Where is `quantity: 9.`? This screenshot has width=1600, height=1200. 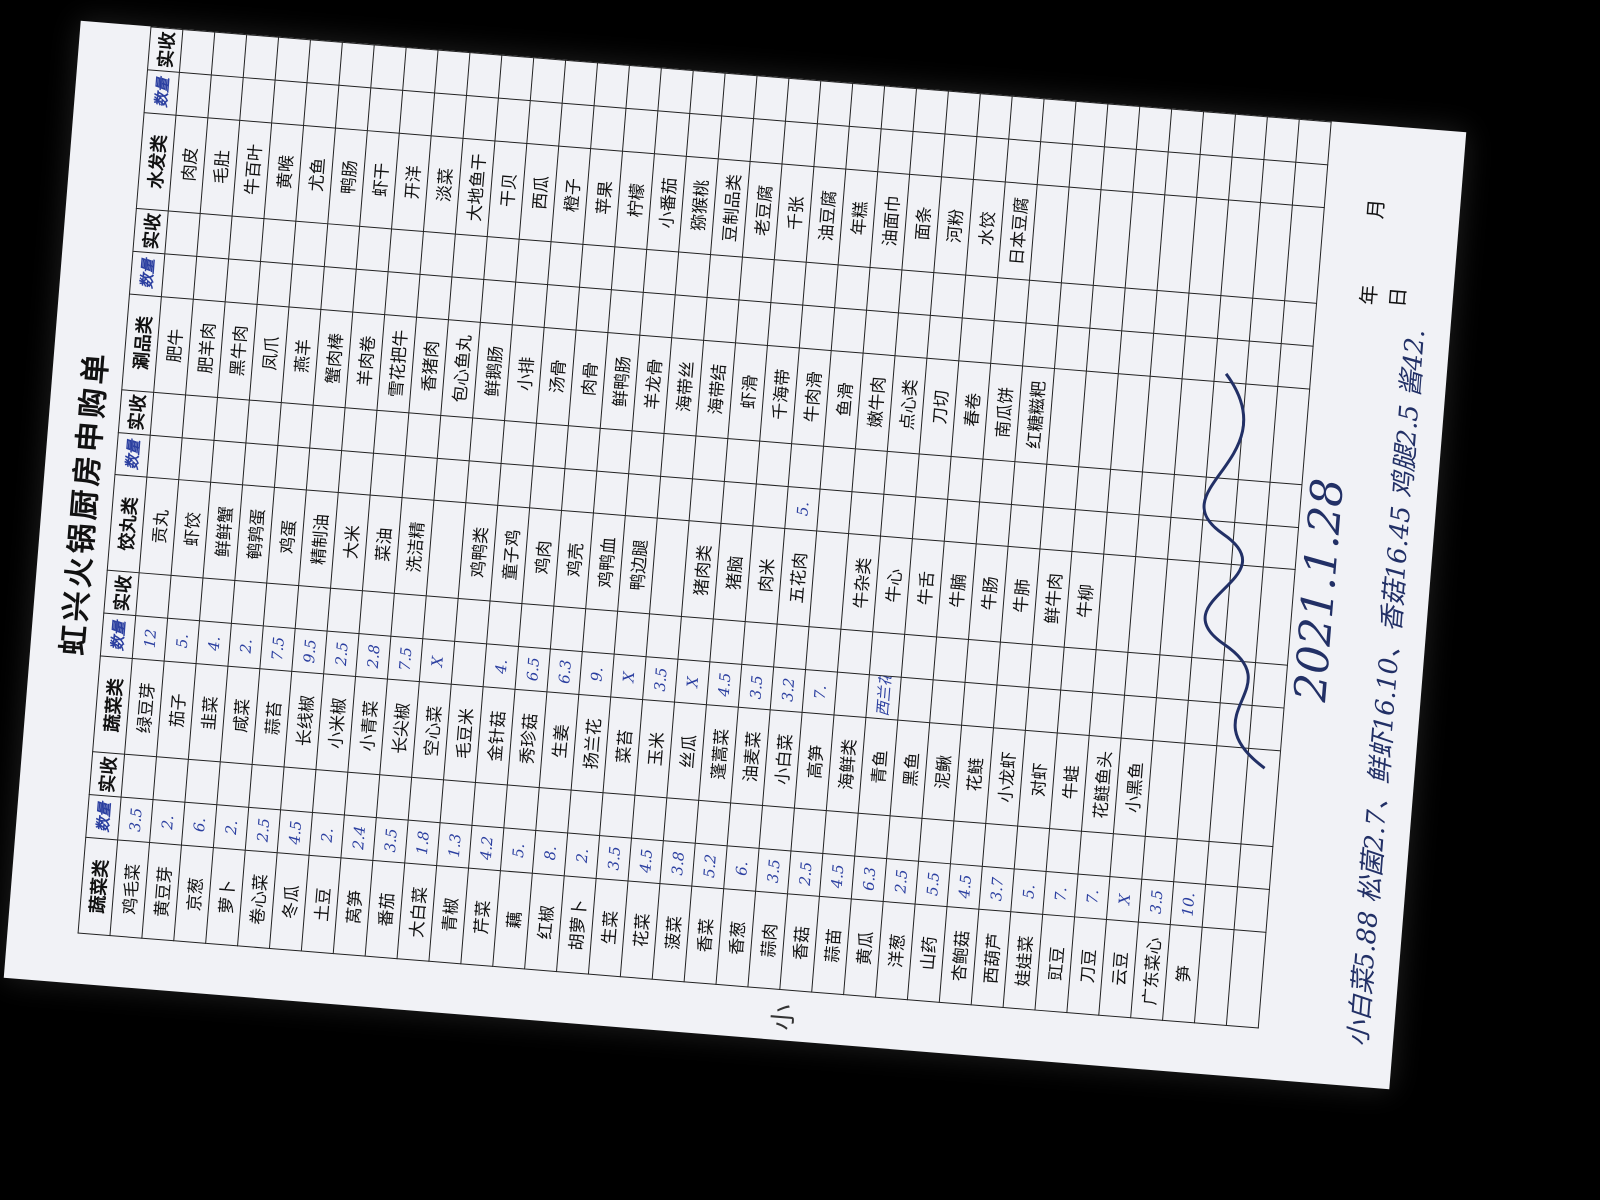
quantity: 9. is located at coordinates (596, 674).